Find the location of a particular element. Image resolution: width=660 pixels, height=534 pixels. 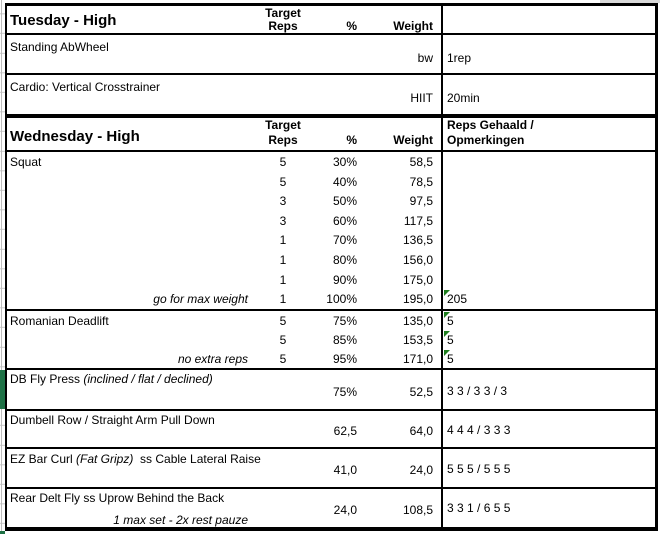

exercise-name-text: DB Fly Press is located at coordinates (47, 379).